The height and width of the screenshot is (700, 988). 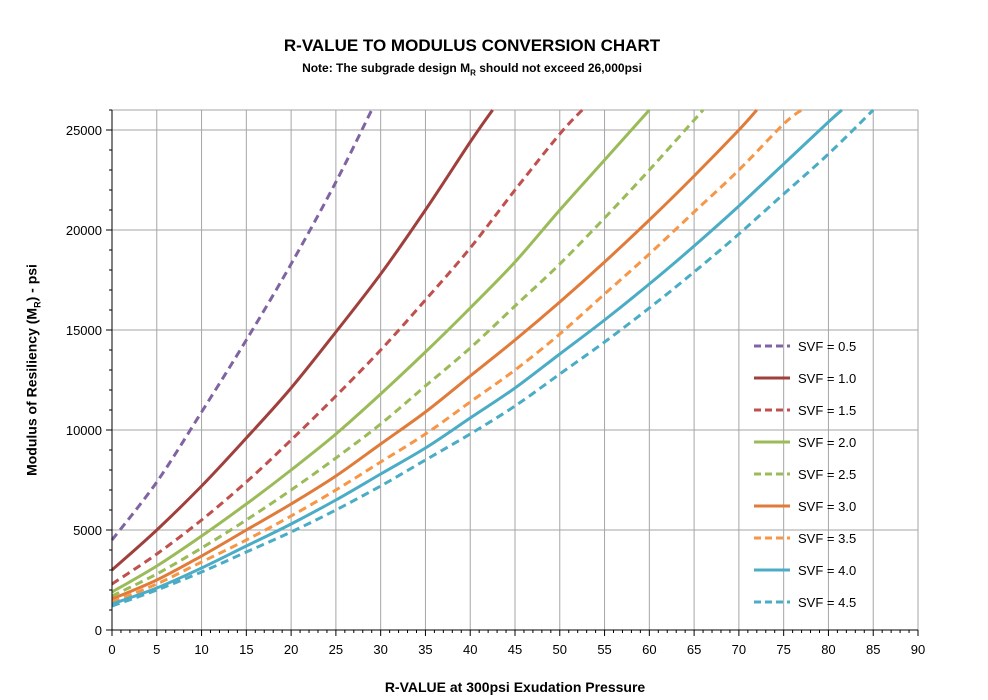 I want to click on legend-label-5: SVF = 2.5, so click(x=827, y=474).